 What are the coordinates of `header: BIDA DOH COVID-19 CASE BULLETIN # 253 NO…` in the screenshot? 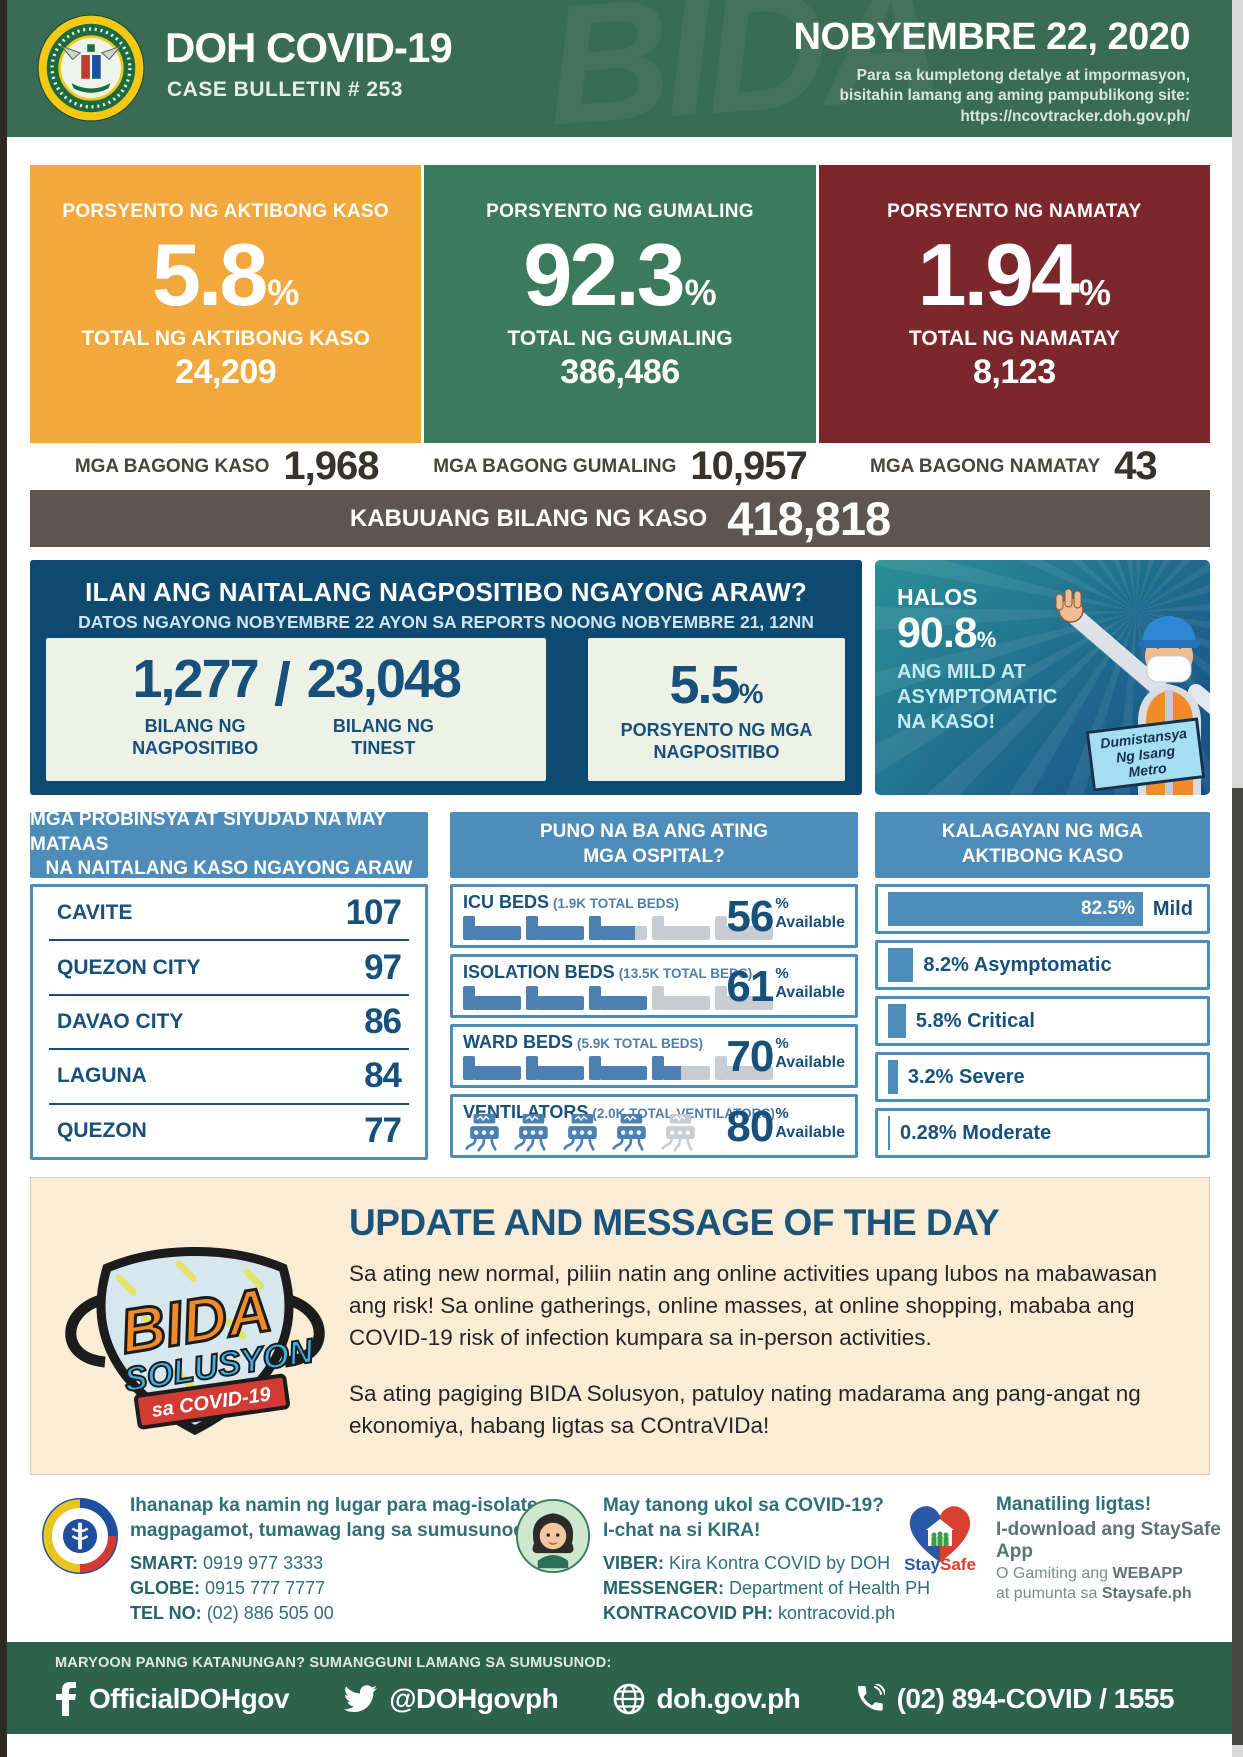 It's located at (619, 68).